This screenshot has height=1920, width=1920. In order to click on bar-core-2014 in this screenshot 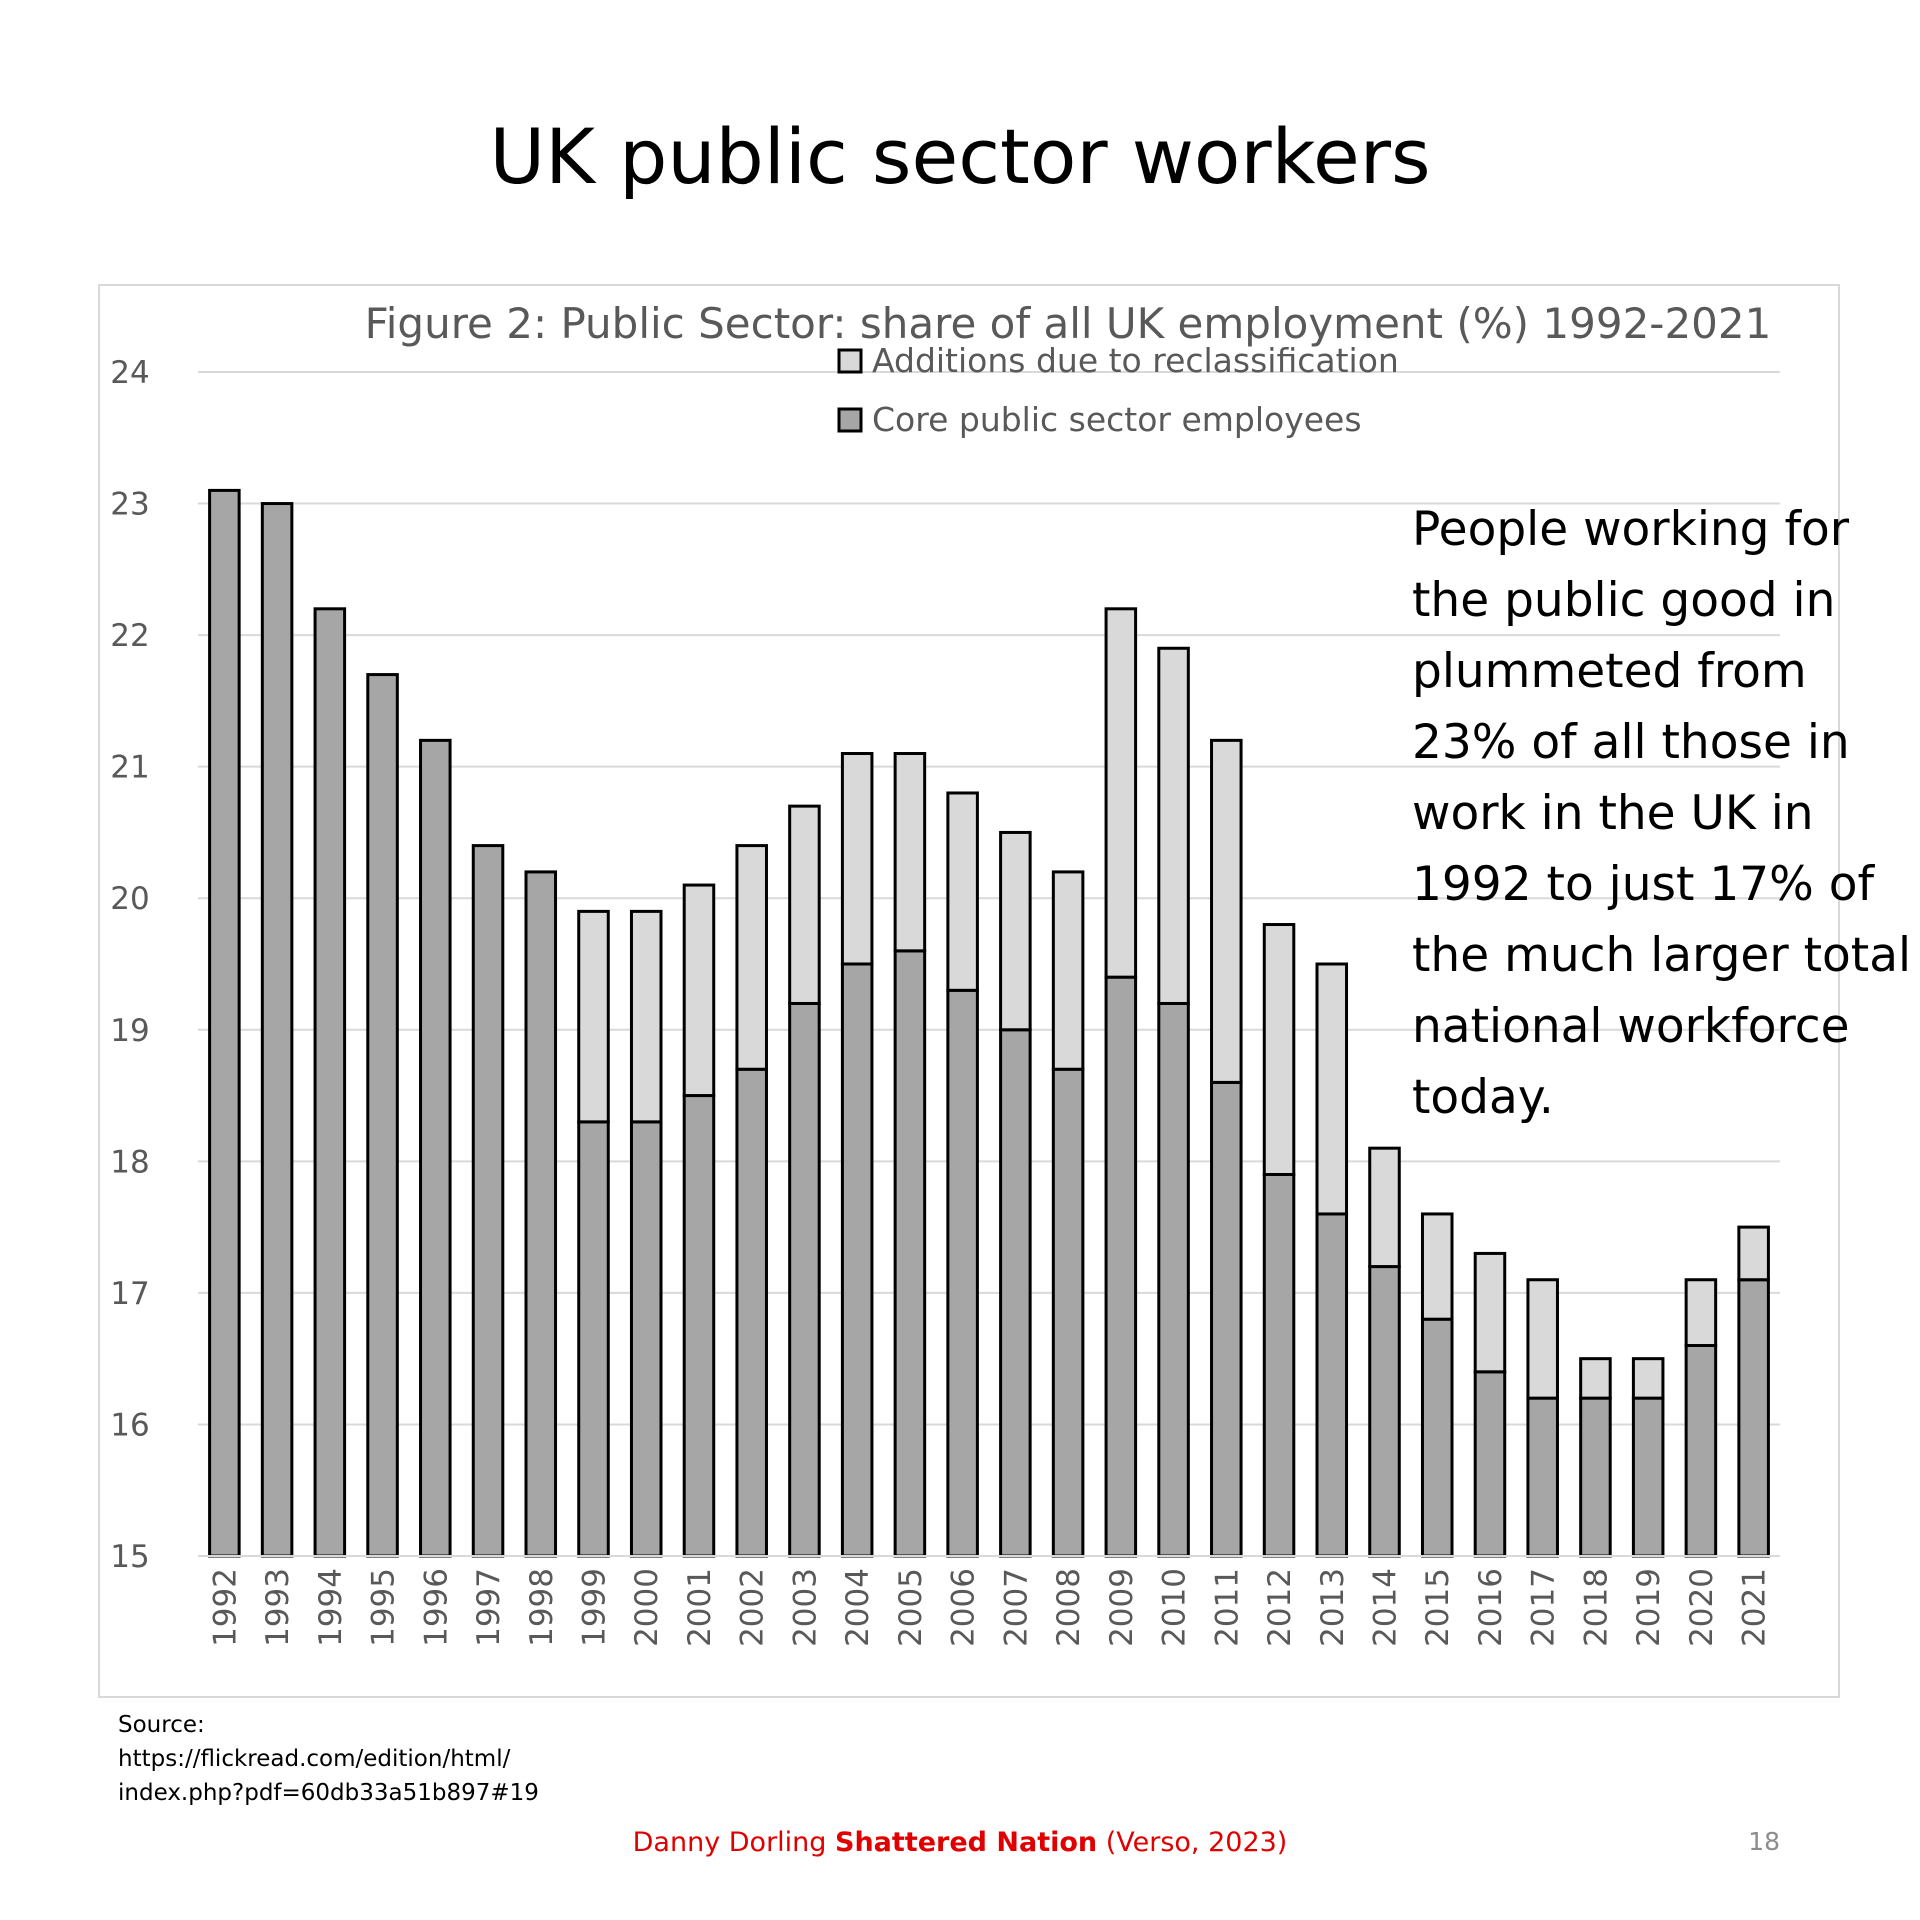, I will do `click(1384, 1411)`.